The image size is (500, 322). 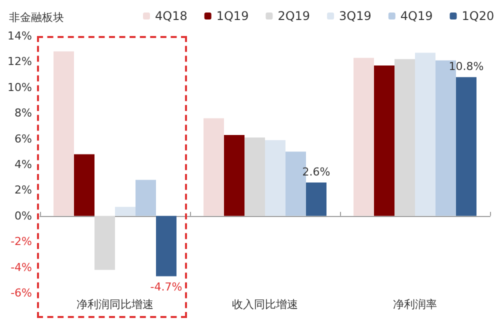 What do you see at coordinates (294, 16) in the screenshot?
I see `legend-label: 2Q19` at bounding box center [294, 16].